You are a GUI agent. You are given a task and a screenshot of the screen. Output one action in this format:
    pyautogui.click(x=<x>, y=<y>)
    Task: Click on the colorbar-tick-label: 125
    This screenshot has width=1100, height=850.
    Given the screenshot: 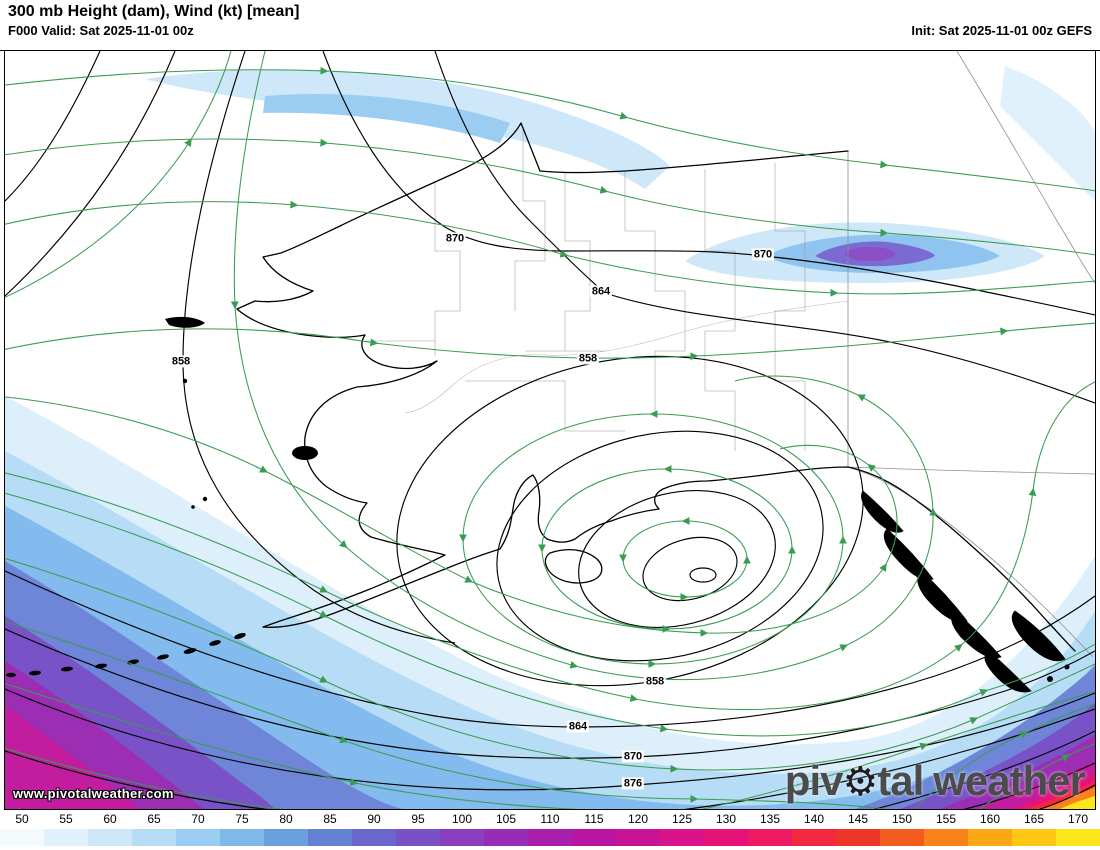 What is the action you would take?
    pyautogui.click(x=682, y=819)
    